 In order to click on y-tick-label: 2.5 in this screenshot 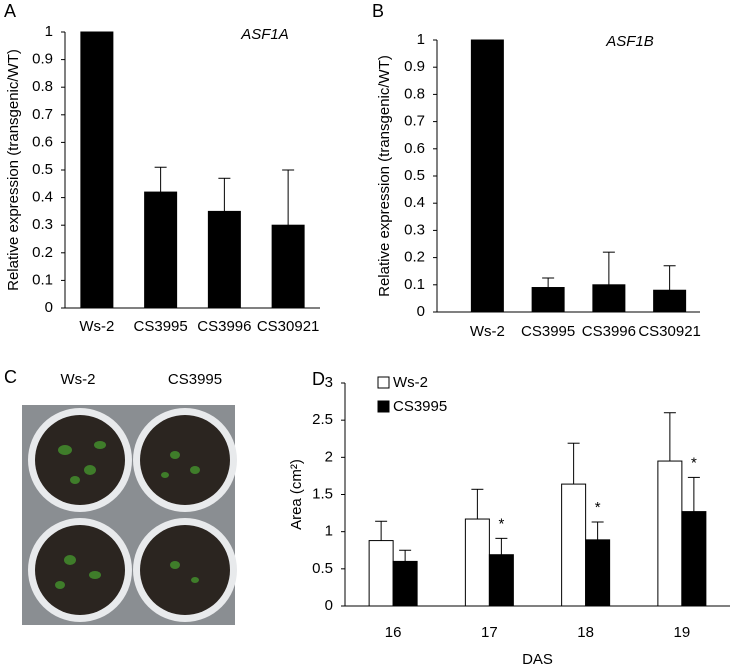, I will do `click(322, 419)`.